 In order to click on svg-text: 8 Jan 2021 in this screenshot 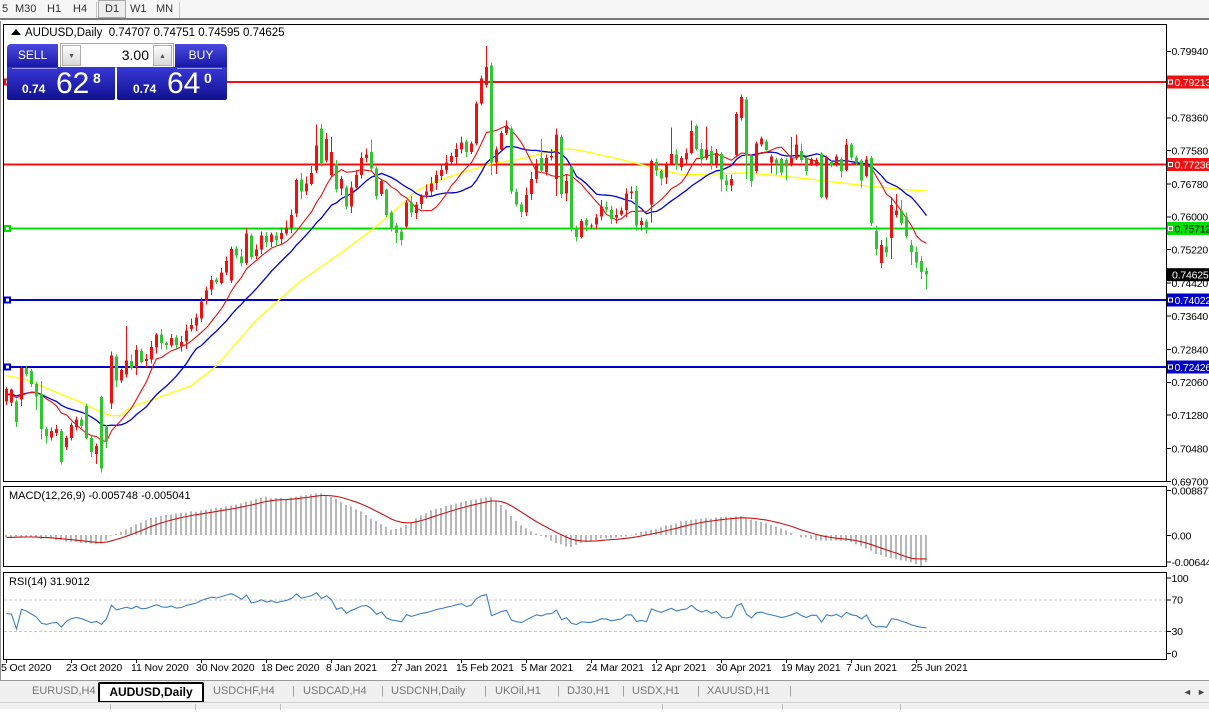, I will do `click(351, 668)`.